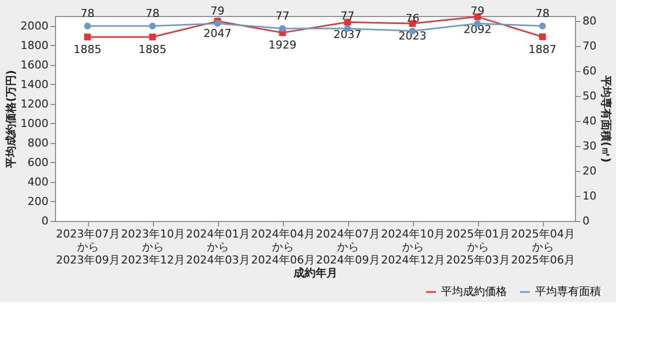 This screenshot has width=650, height=347. What do you see at coordinates (153, 247) in the screenshot?
I see `x-tick-label: 2023年10月から2023年12月` at bounding box center [153, 247].